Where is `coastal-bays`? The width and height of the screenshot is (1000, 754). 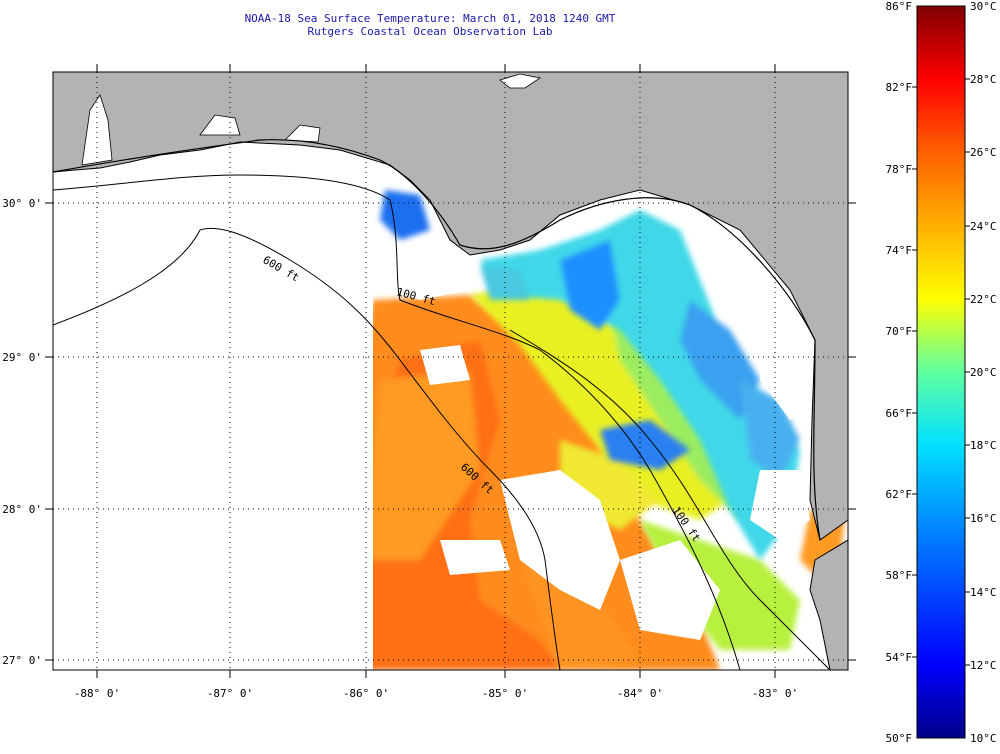
coastal-bays is located at coordinates (311, 119).